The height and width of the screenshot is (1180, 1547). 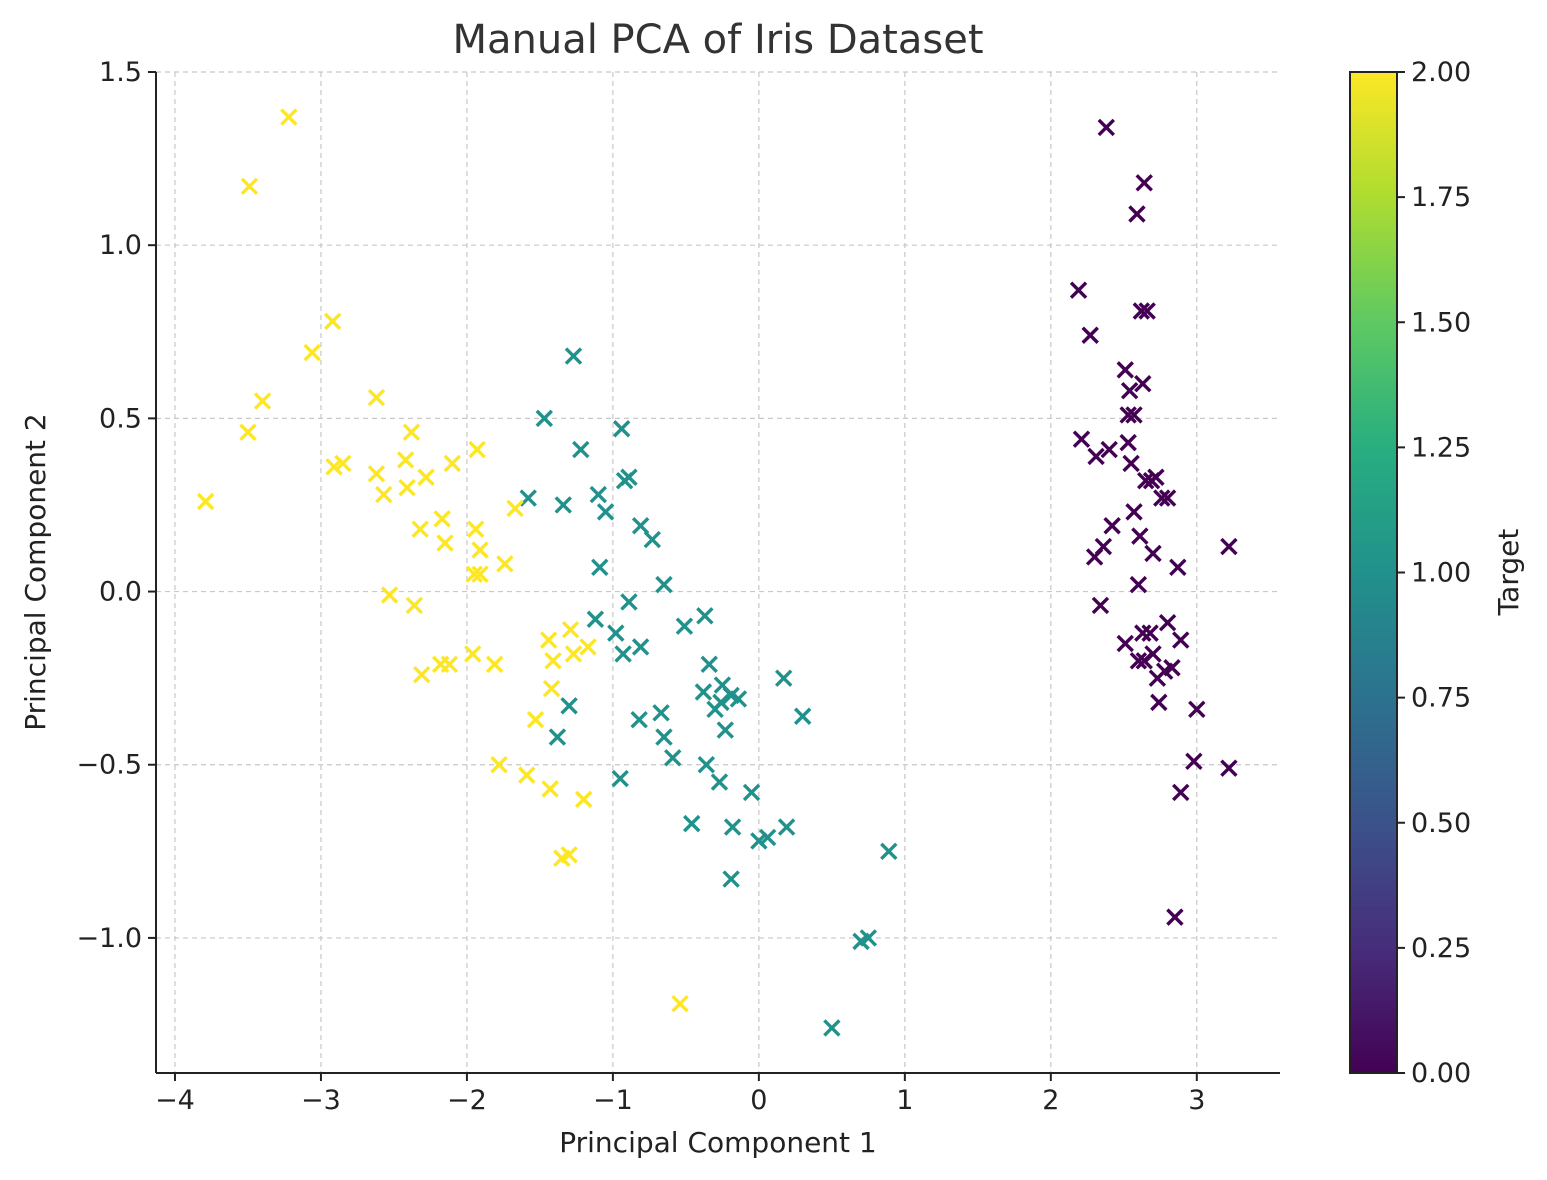 I want to click on colorbar-tick-label: 0.50, so click(x=1441, y=823).